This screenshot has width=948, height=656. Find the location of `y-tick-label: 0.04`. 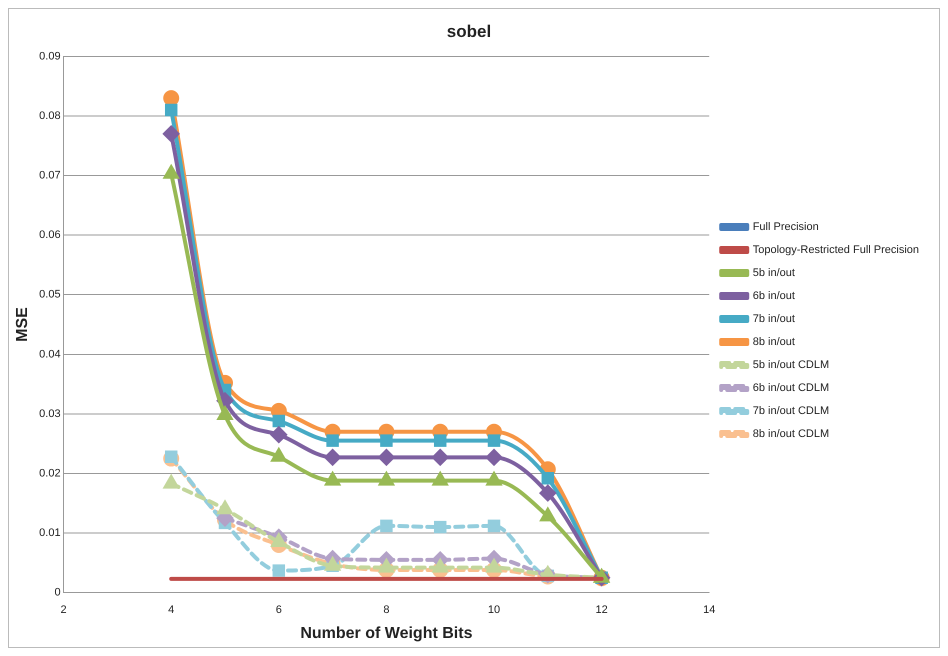

y-tick-label: 0.04 is located at coordinates (50, 354).